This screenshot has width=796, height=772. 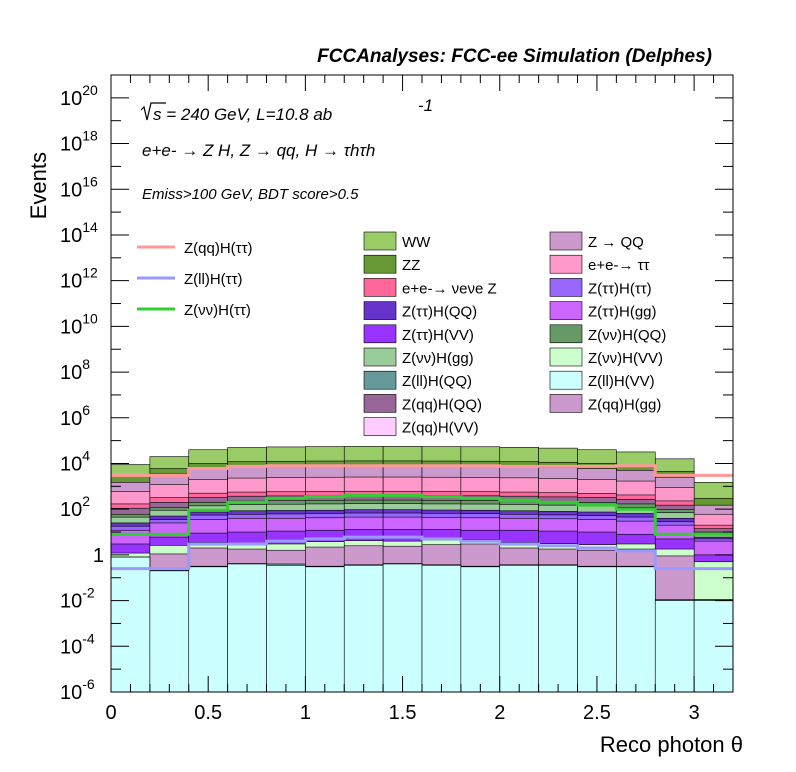 I want to click on y-tick-label: 10²⁰, so click(x=79, y=96).